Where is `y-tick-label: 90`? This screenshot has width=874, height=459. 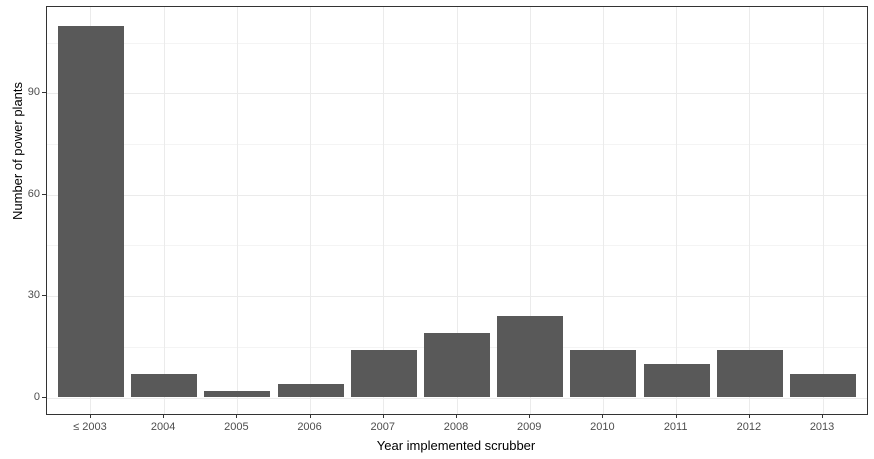
y-tick-label: 90 is located at coordinates (33, 92).